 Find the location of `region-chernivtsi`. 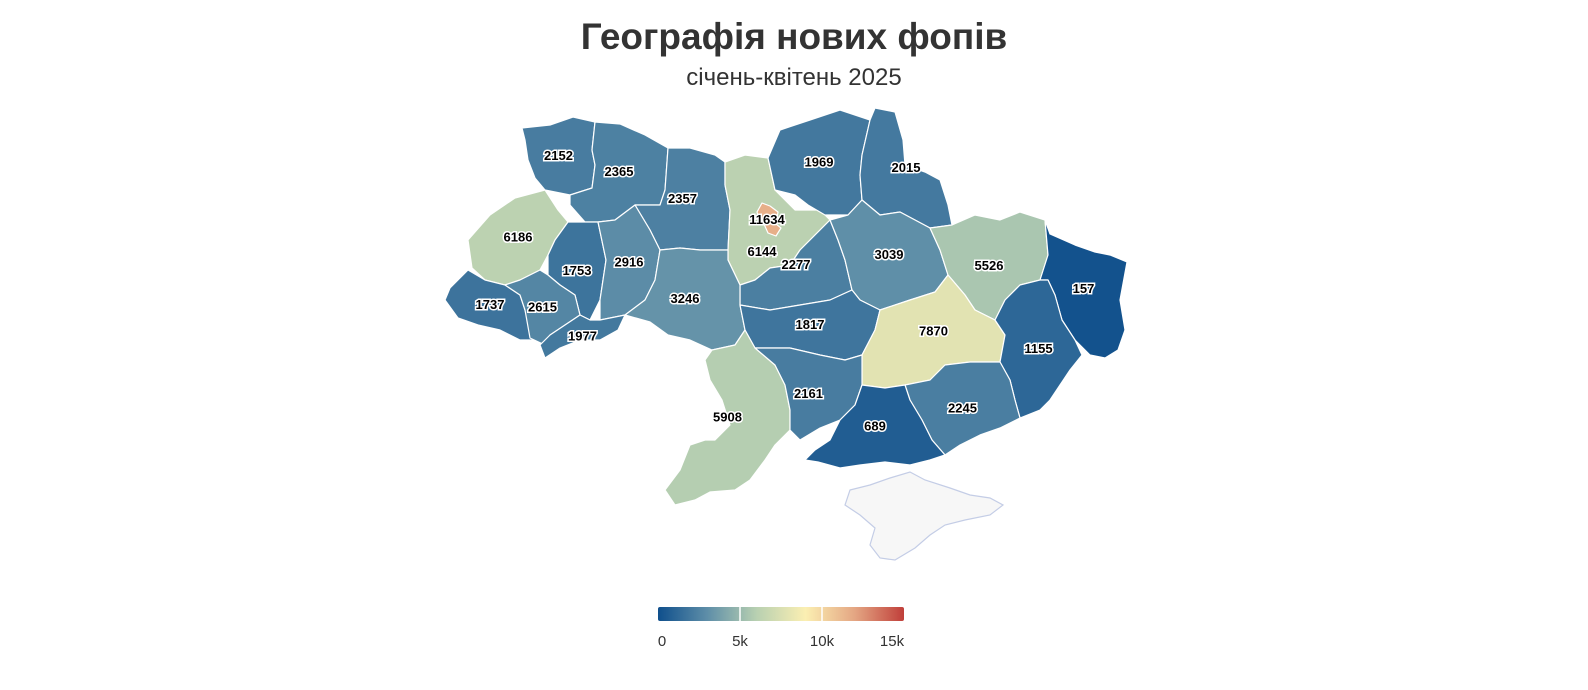

region-chernivtsi is located at coordinates (582, 336).